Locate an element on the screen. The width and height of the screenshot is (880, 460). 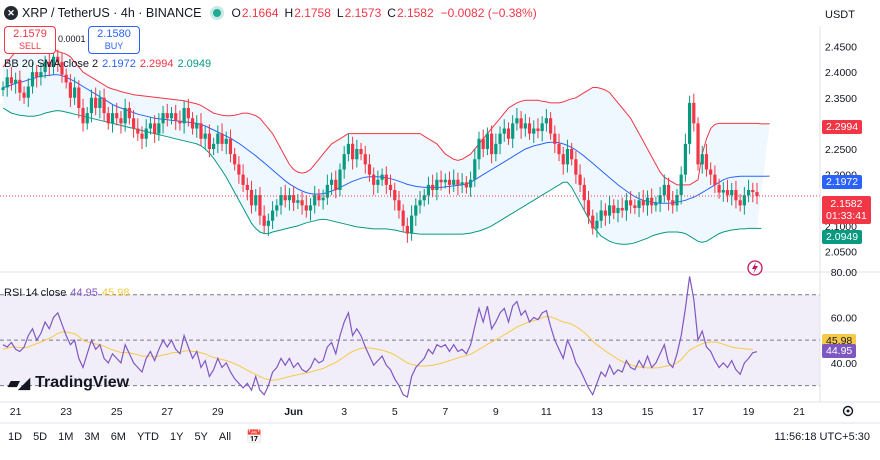
ohlc-value: 2.1758 is located at coordinates (312, 13).